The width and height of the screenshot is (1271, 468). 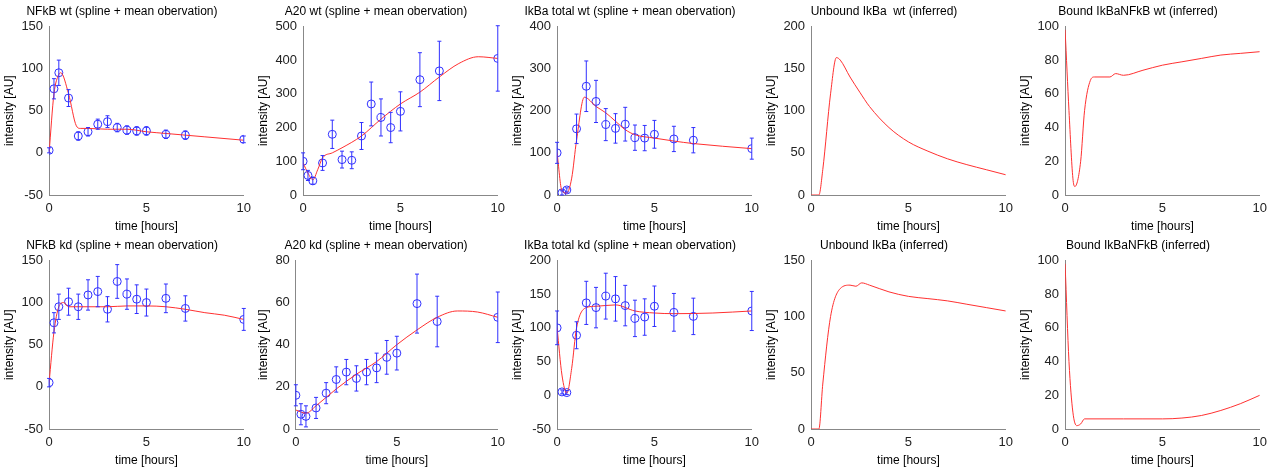 What do you see at coordinates (282, 259) in the screenshot?
I see `y-tick-label: 80` at bounding box center [282, 259].